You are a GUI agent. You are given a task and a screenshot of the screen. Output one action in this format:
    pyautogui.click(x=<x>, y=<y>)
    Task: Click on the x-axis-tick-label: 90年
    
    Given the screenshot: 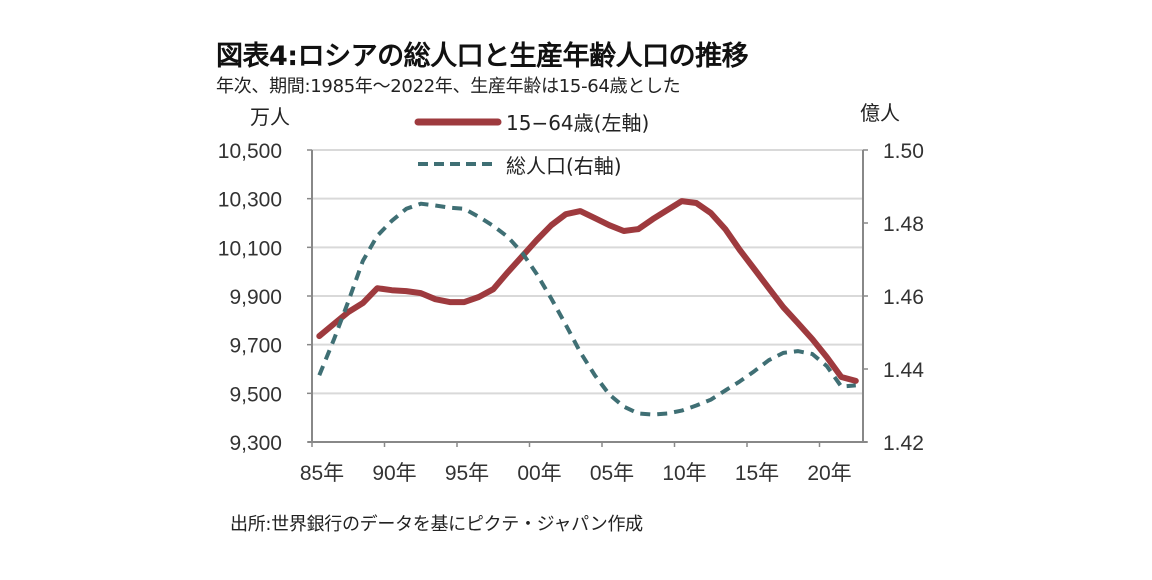 What is the action you would take?
    pyautogui.click(x=394, y=473)
    